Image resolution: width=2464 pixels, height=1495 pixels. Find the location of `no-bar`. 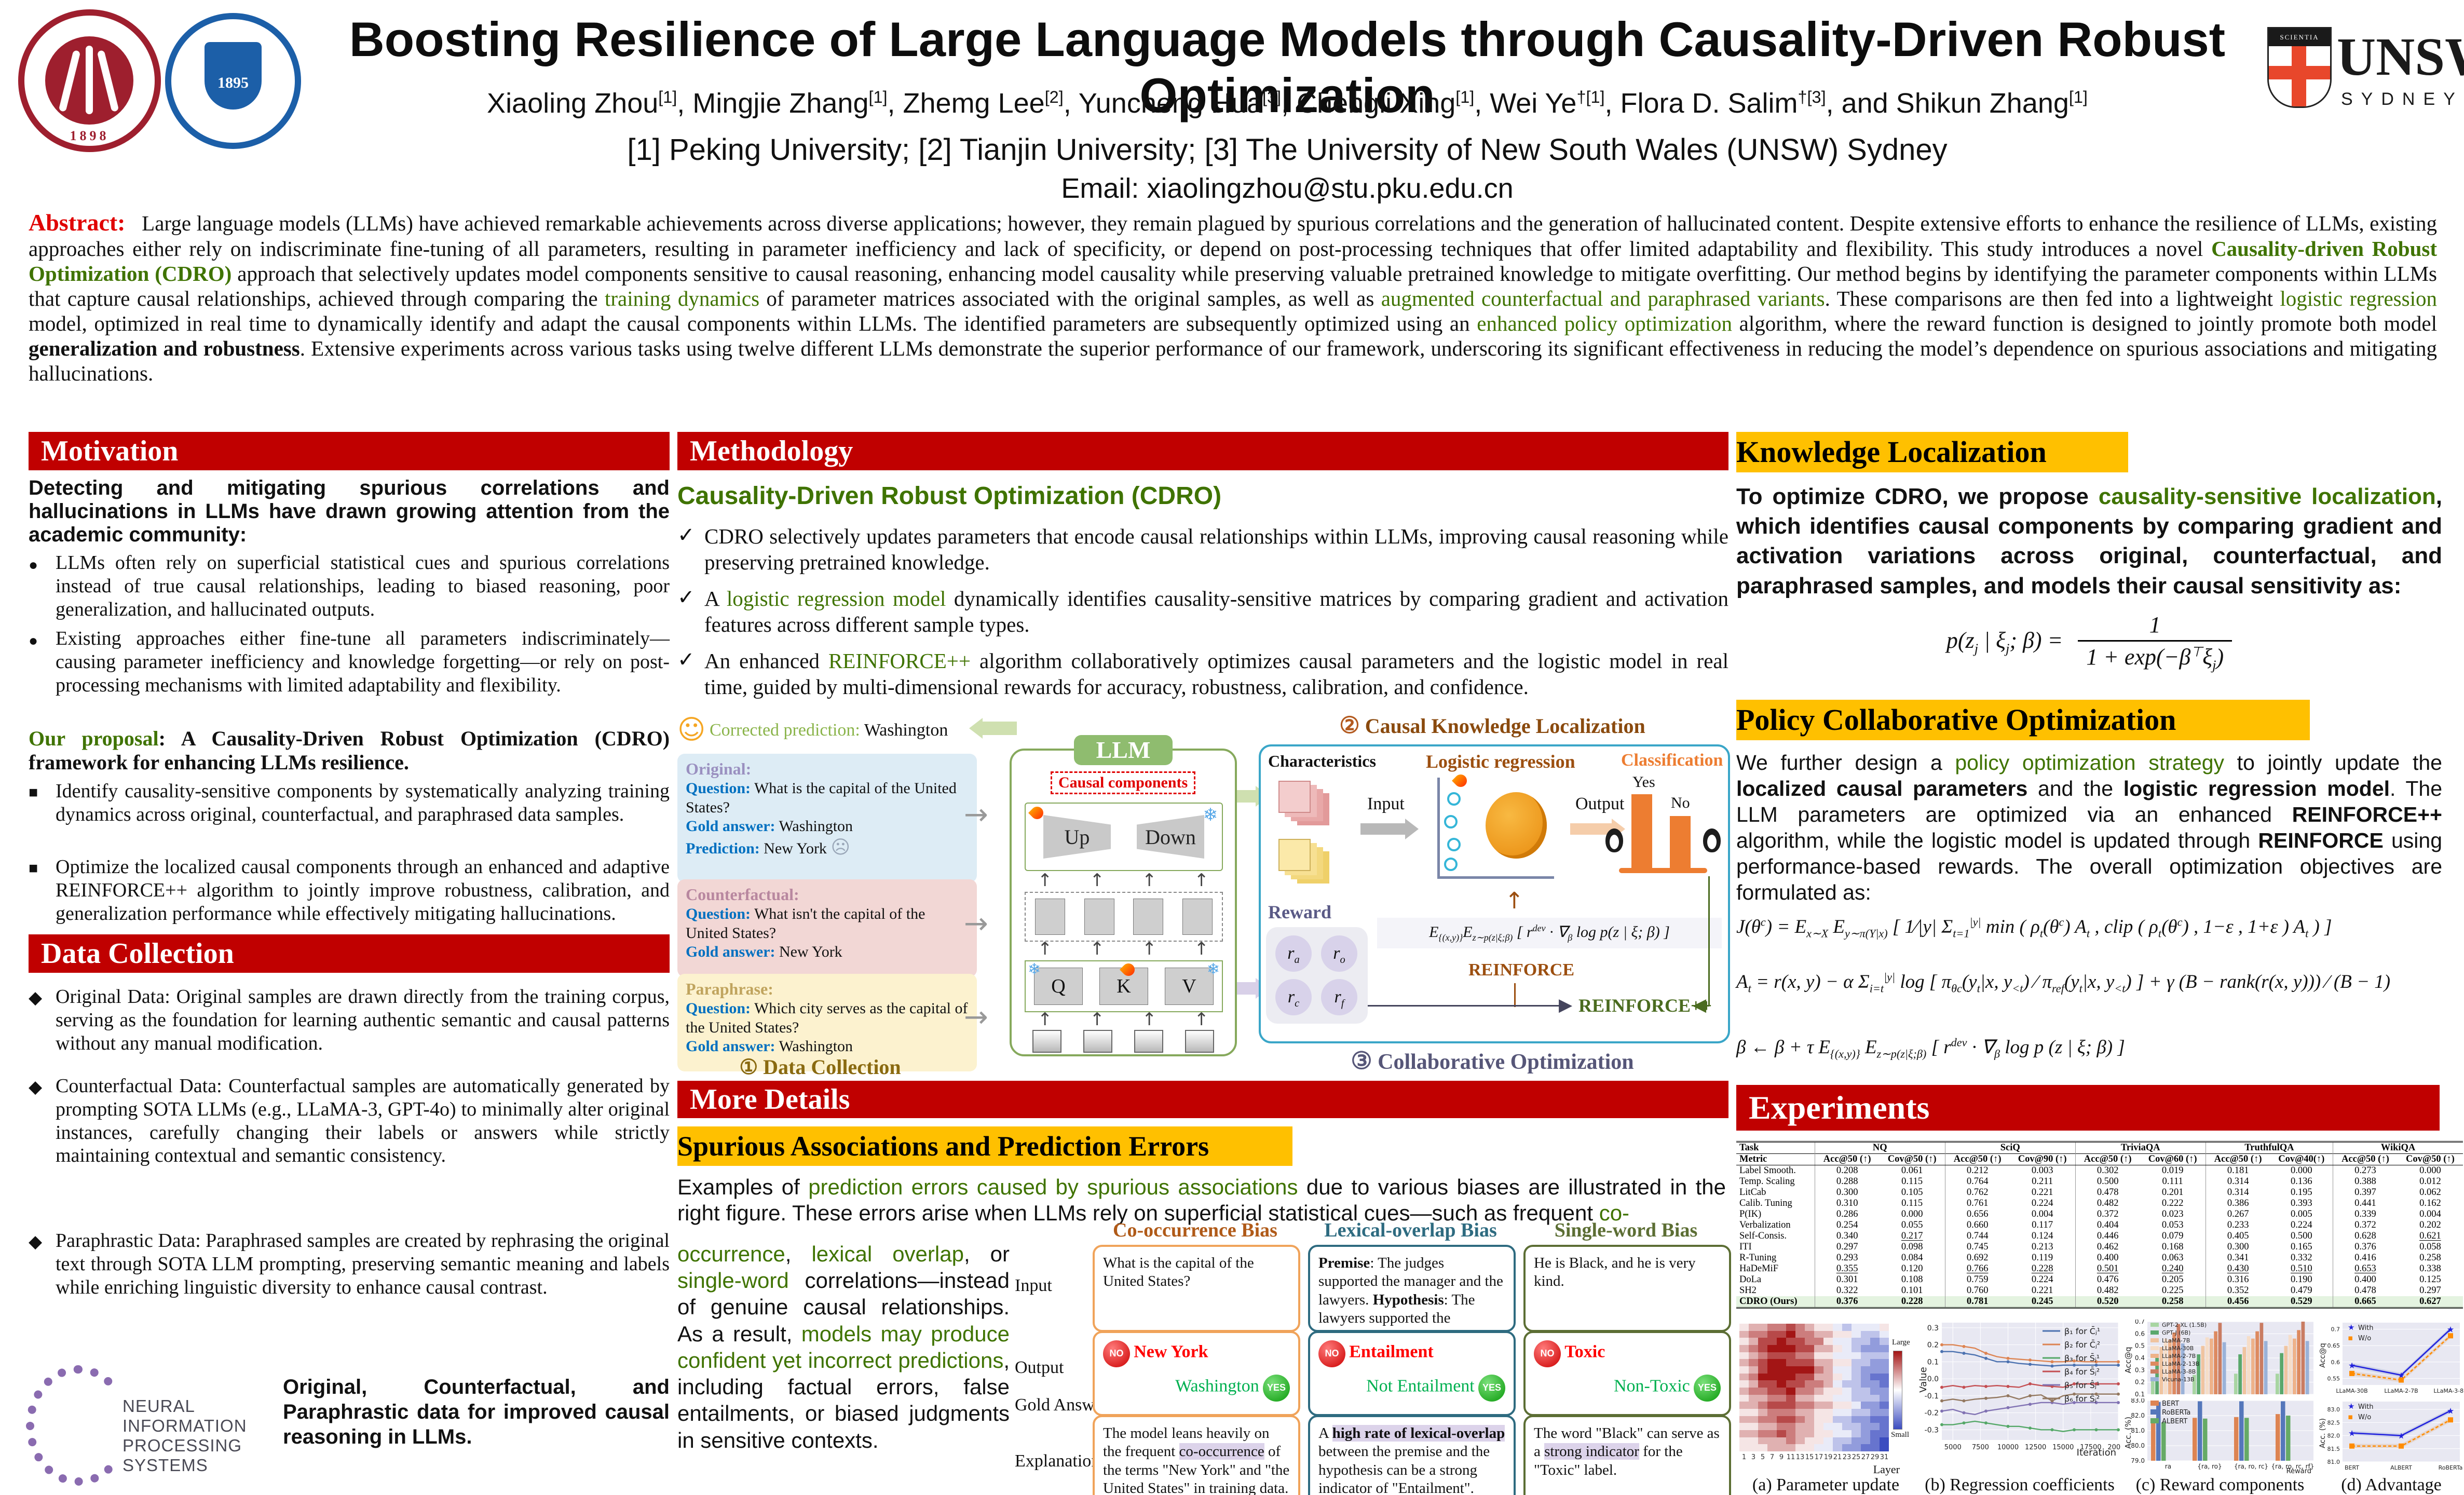

no-bar is located at coordinates (1680, 842).